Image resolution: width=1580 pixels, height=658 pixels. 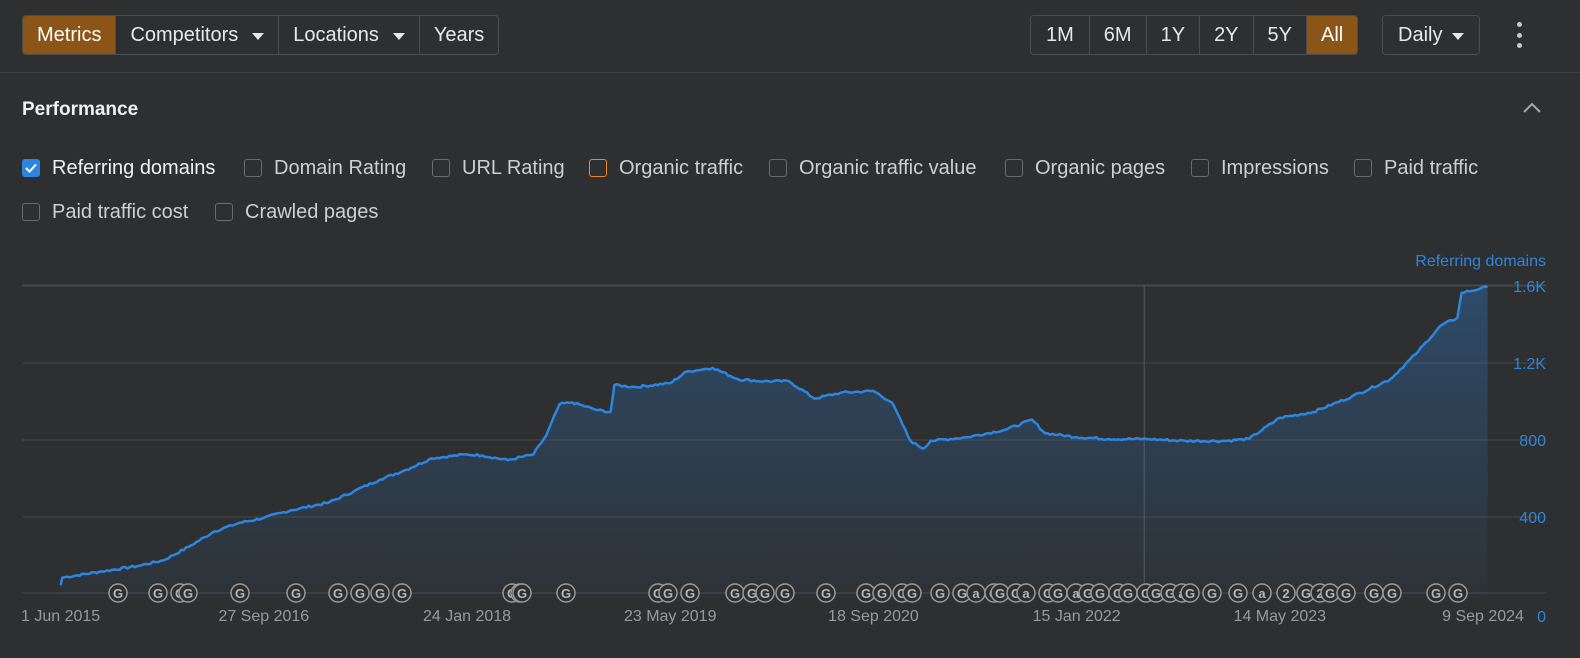 What do you see at coordinates (1227, 35) in the screenshot?
I see `range-2y-button: 2Y` at bounding box center [1227, 35].